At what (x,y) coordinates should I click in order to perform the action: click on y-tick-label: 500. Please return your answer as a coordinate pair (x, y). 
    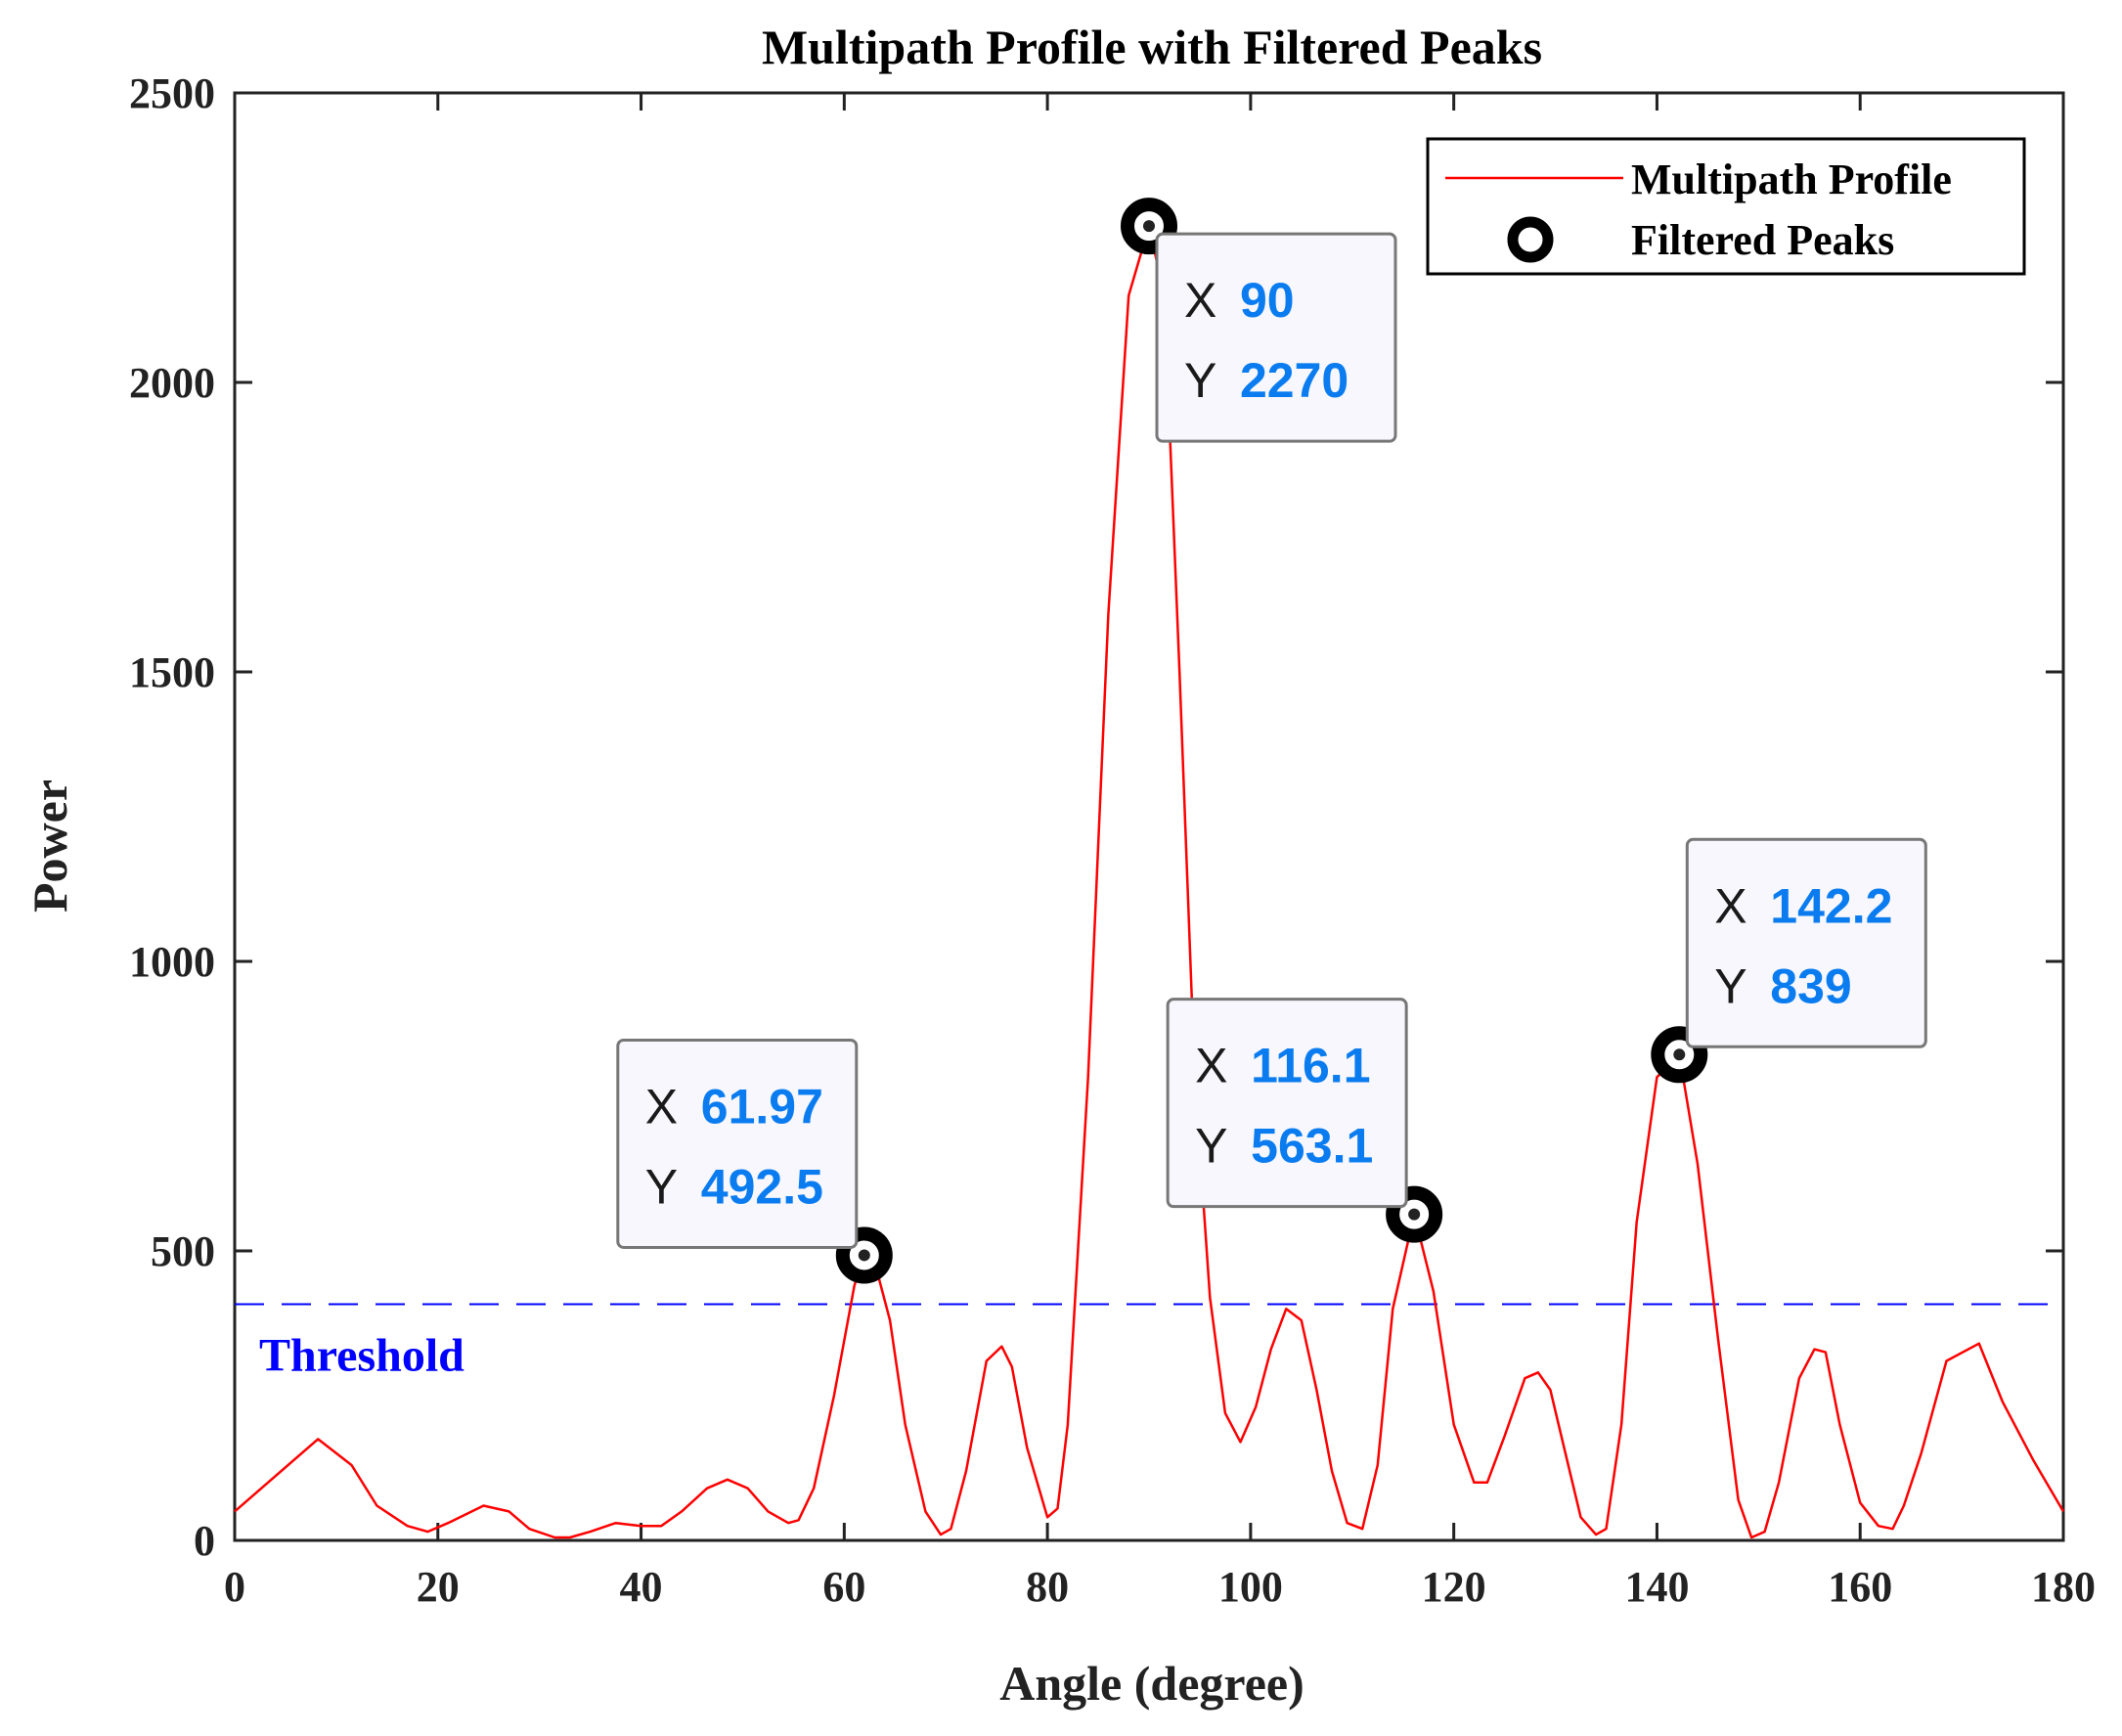
    Looking at the image, I should click on (183, 1251).